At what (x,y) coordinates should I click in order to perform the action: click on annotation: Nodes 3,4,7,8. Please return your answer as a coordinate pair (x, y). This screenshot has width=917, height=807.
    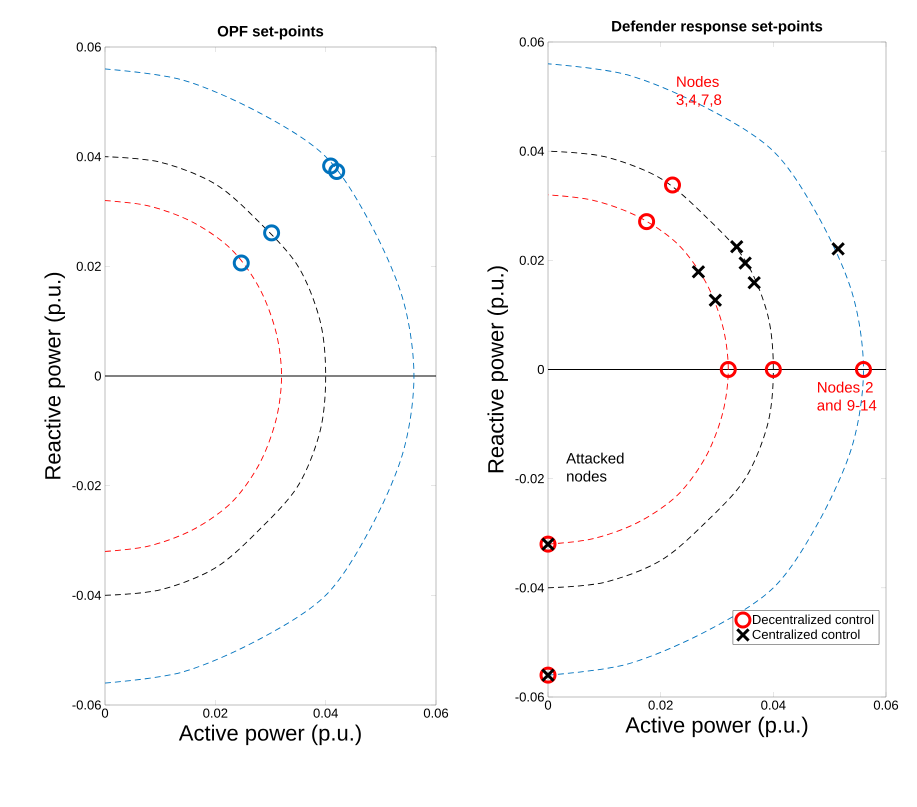
    Looking at the image, I should click on (699, 91).